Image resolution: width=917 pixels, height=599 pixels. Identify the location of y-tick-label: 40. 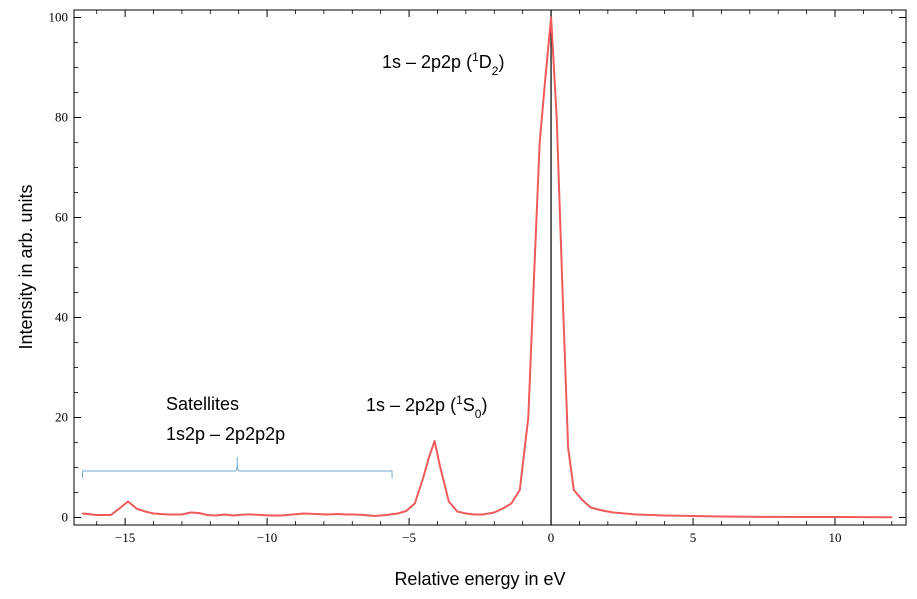
(61, 317).